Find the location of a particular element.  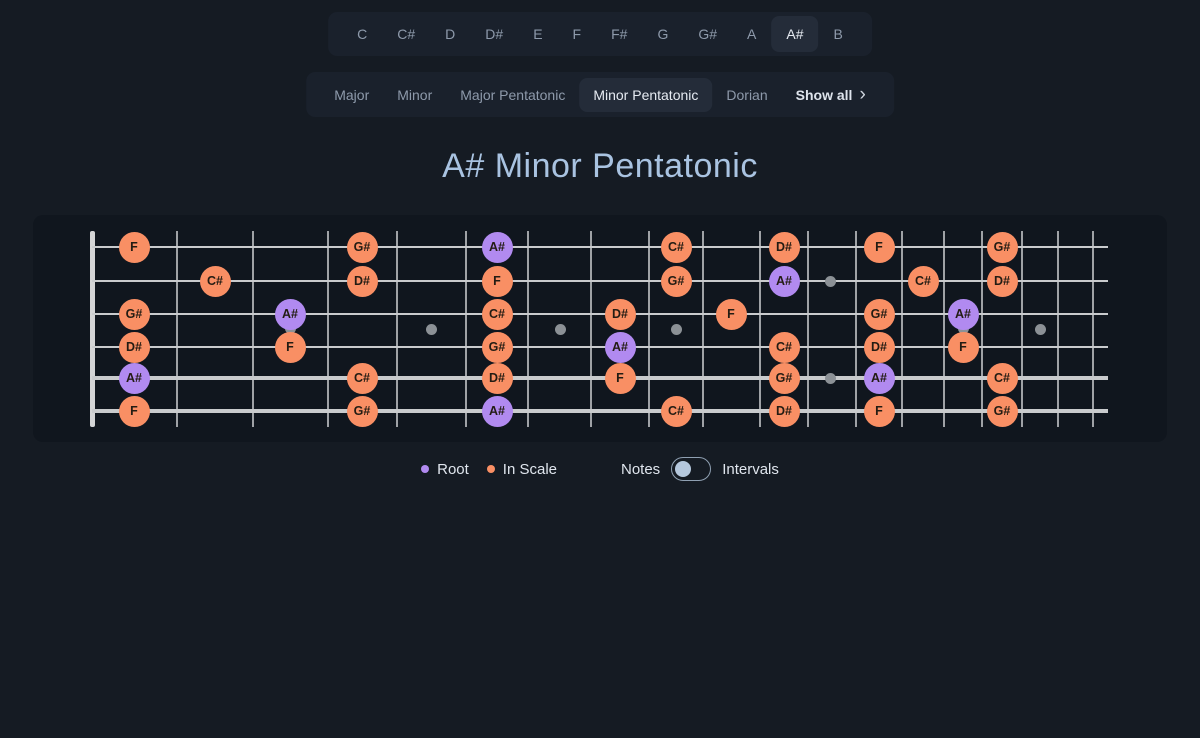

note-selector: C C# D D# E F F# G G# A A# B is located at coordinates (600, 34).